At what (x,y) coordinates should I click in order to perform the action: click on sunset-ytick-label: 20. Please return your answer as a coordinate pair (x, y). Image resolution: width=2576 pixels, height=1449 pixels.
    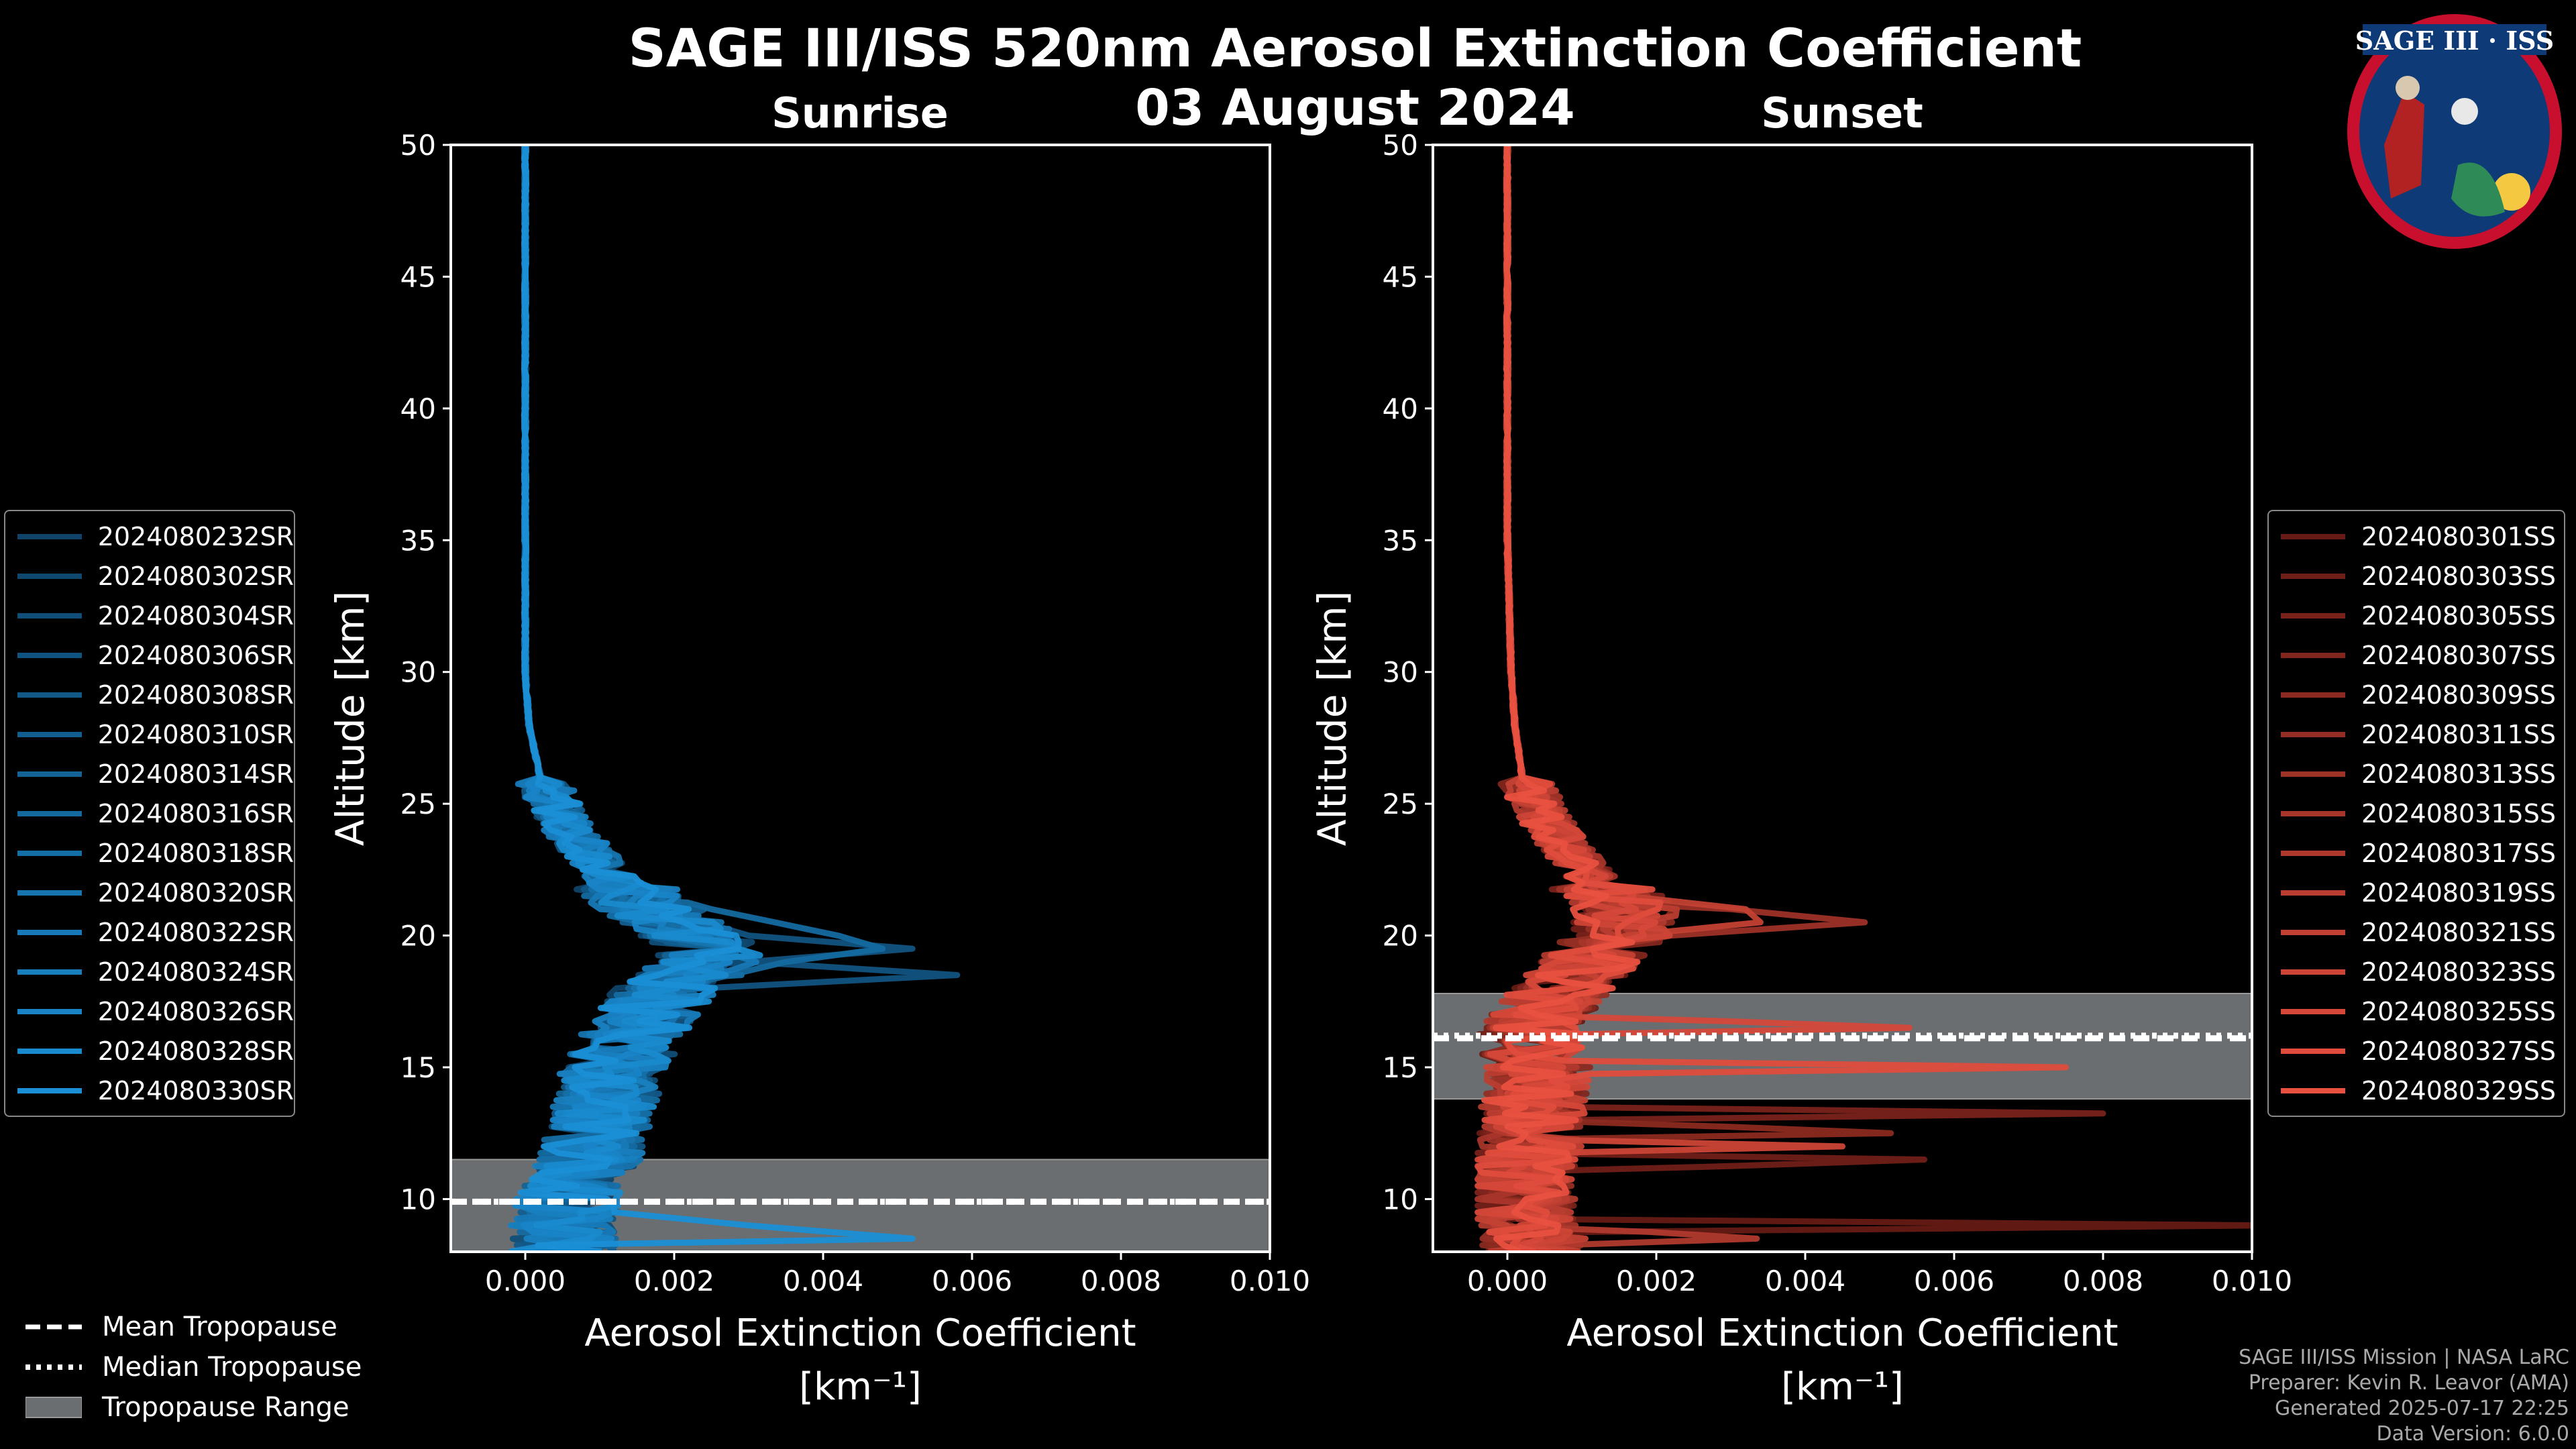
    Looking at the image, I should click on (1400, 936).